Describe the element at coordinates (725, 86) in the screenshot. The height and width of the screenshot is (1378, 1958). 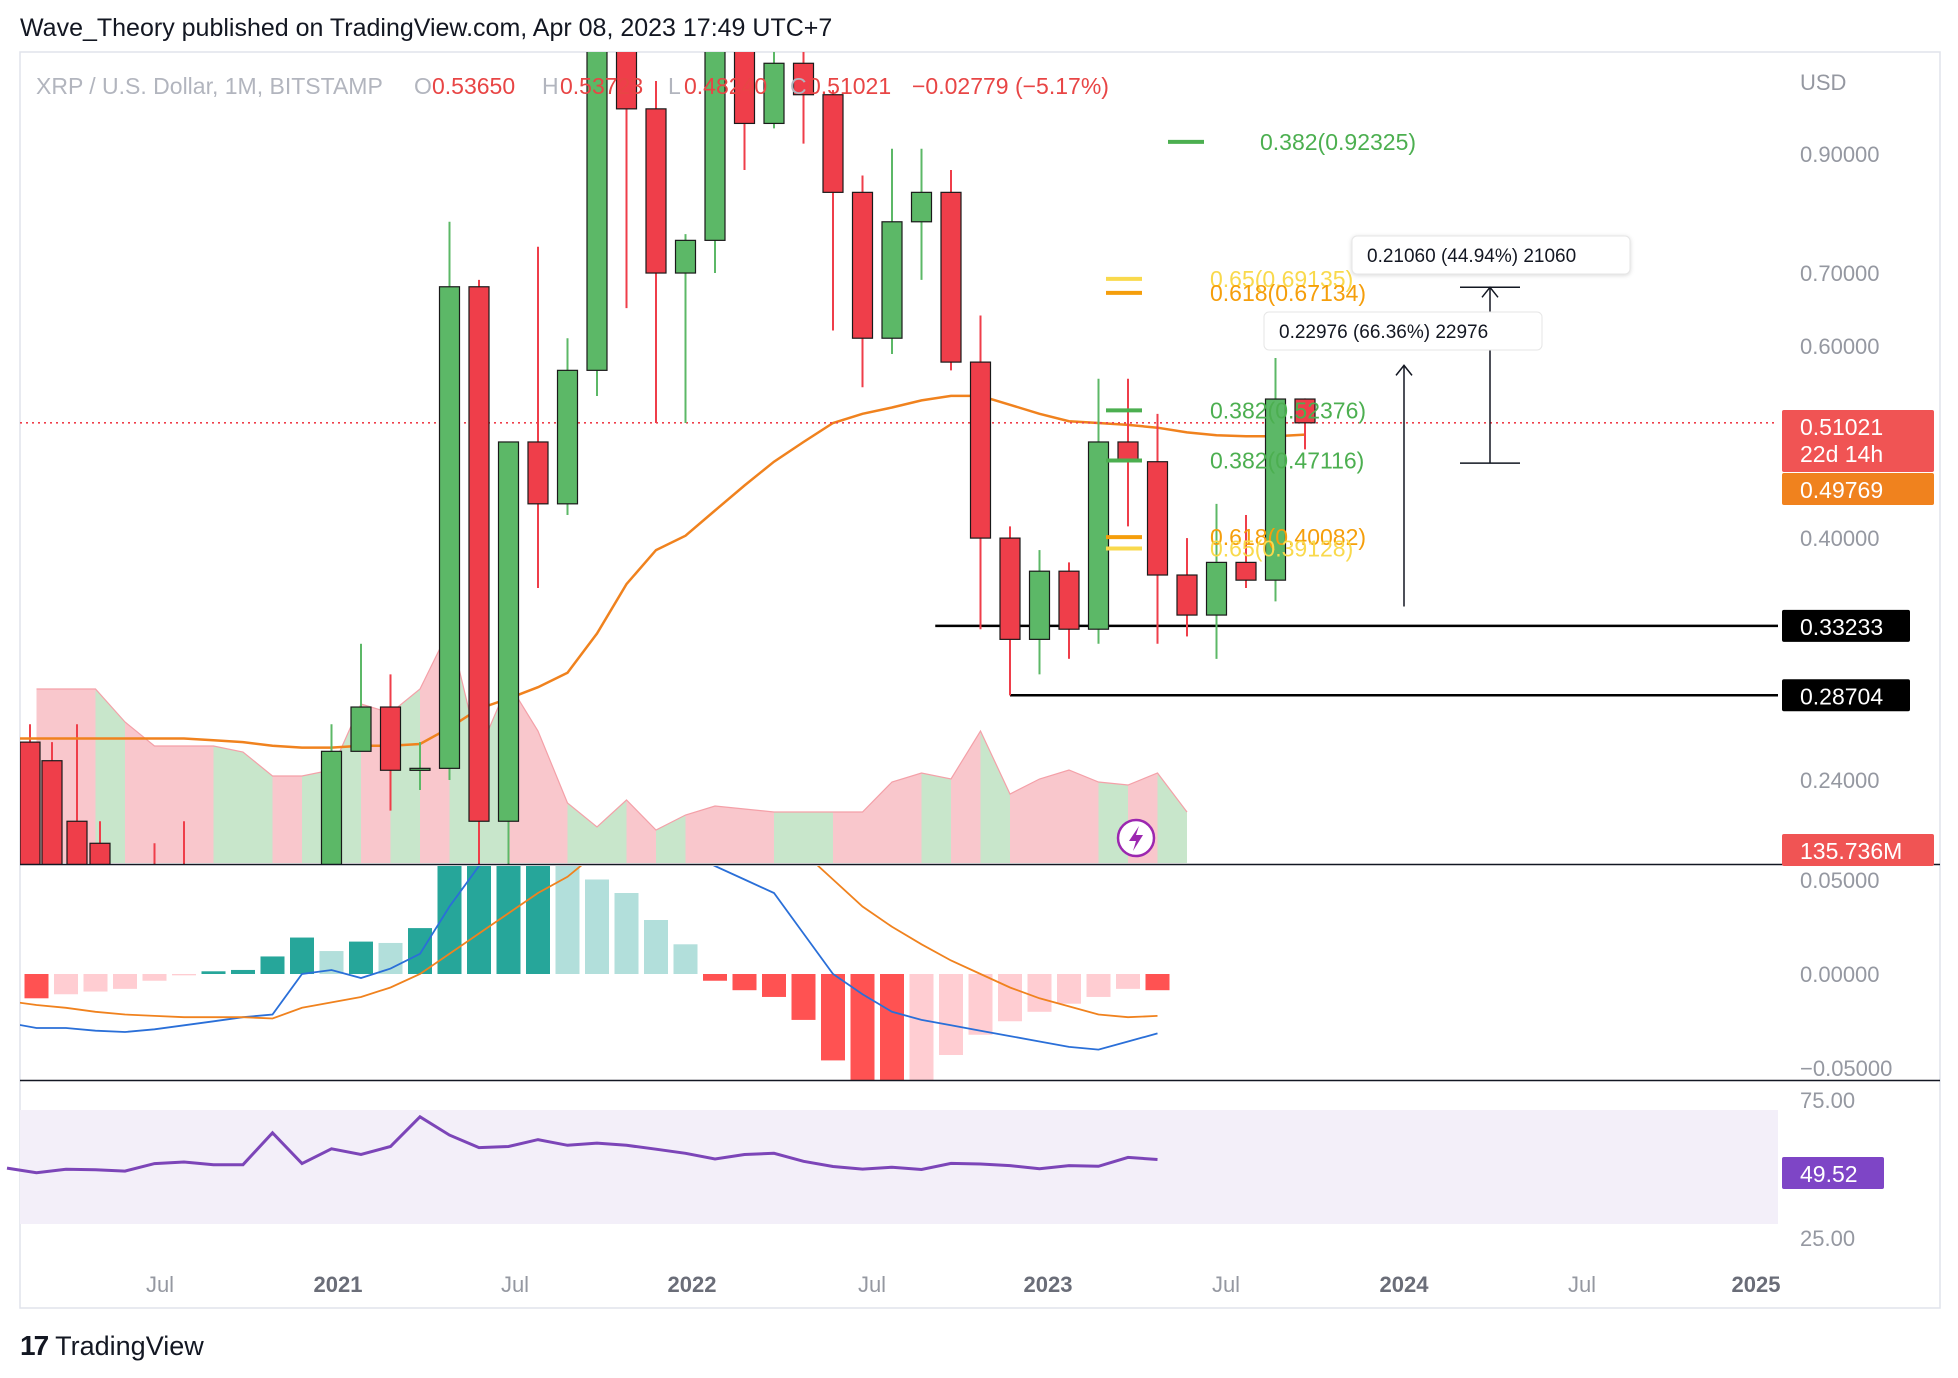
I see `ohlc-low-value: 0.48240` at that location.